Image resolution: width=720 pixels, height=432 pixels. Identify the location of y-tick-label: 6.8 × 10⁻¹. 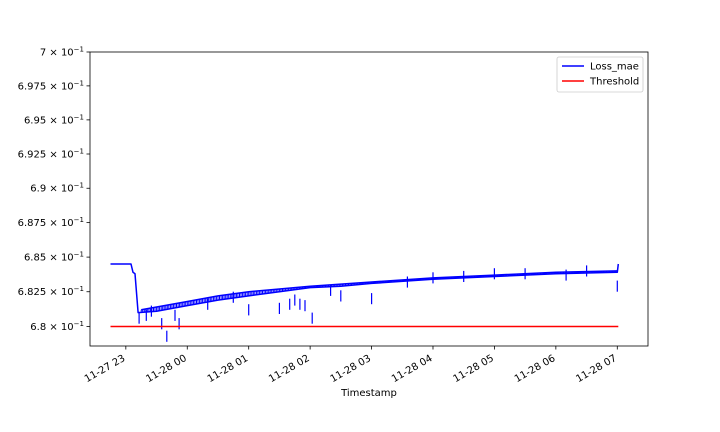
(57, 326).